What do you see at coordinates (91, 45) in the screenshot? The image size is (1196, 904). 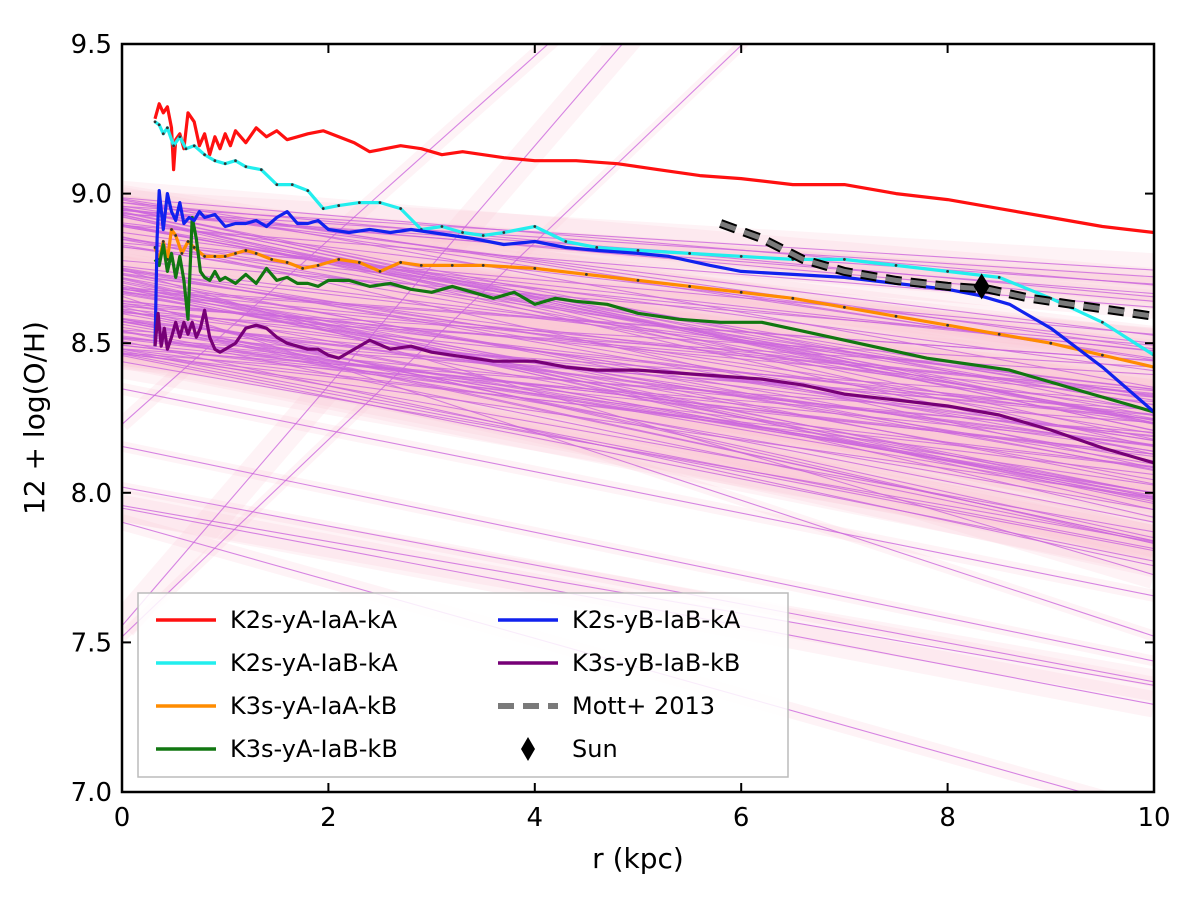 I see `y-tick-label: 9.5` at bounding box center [91, 45].